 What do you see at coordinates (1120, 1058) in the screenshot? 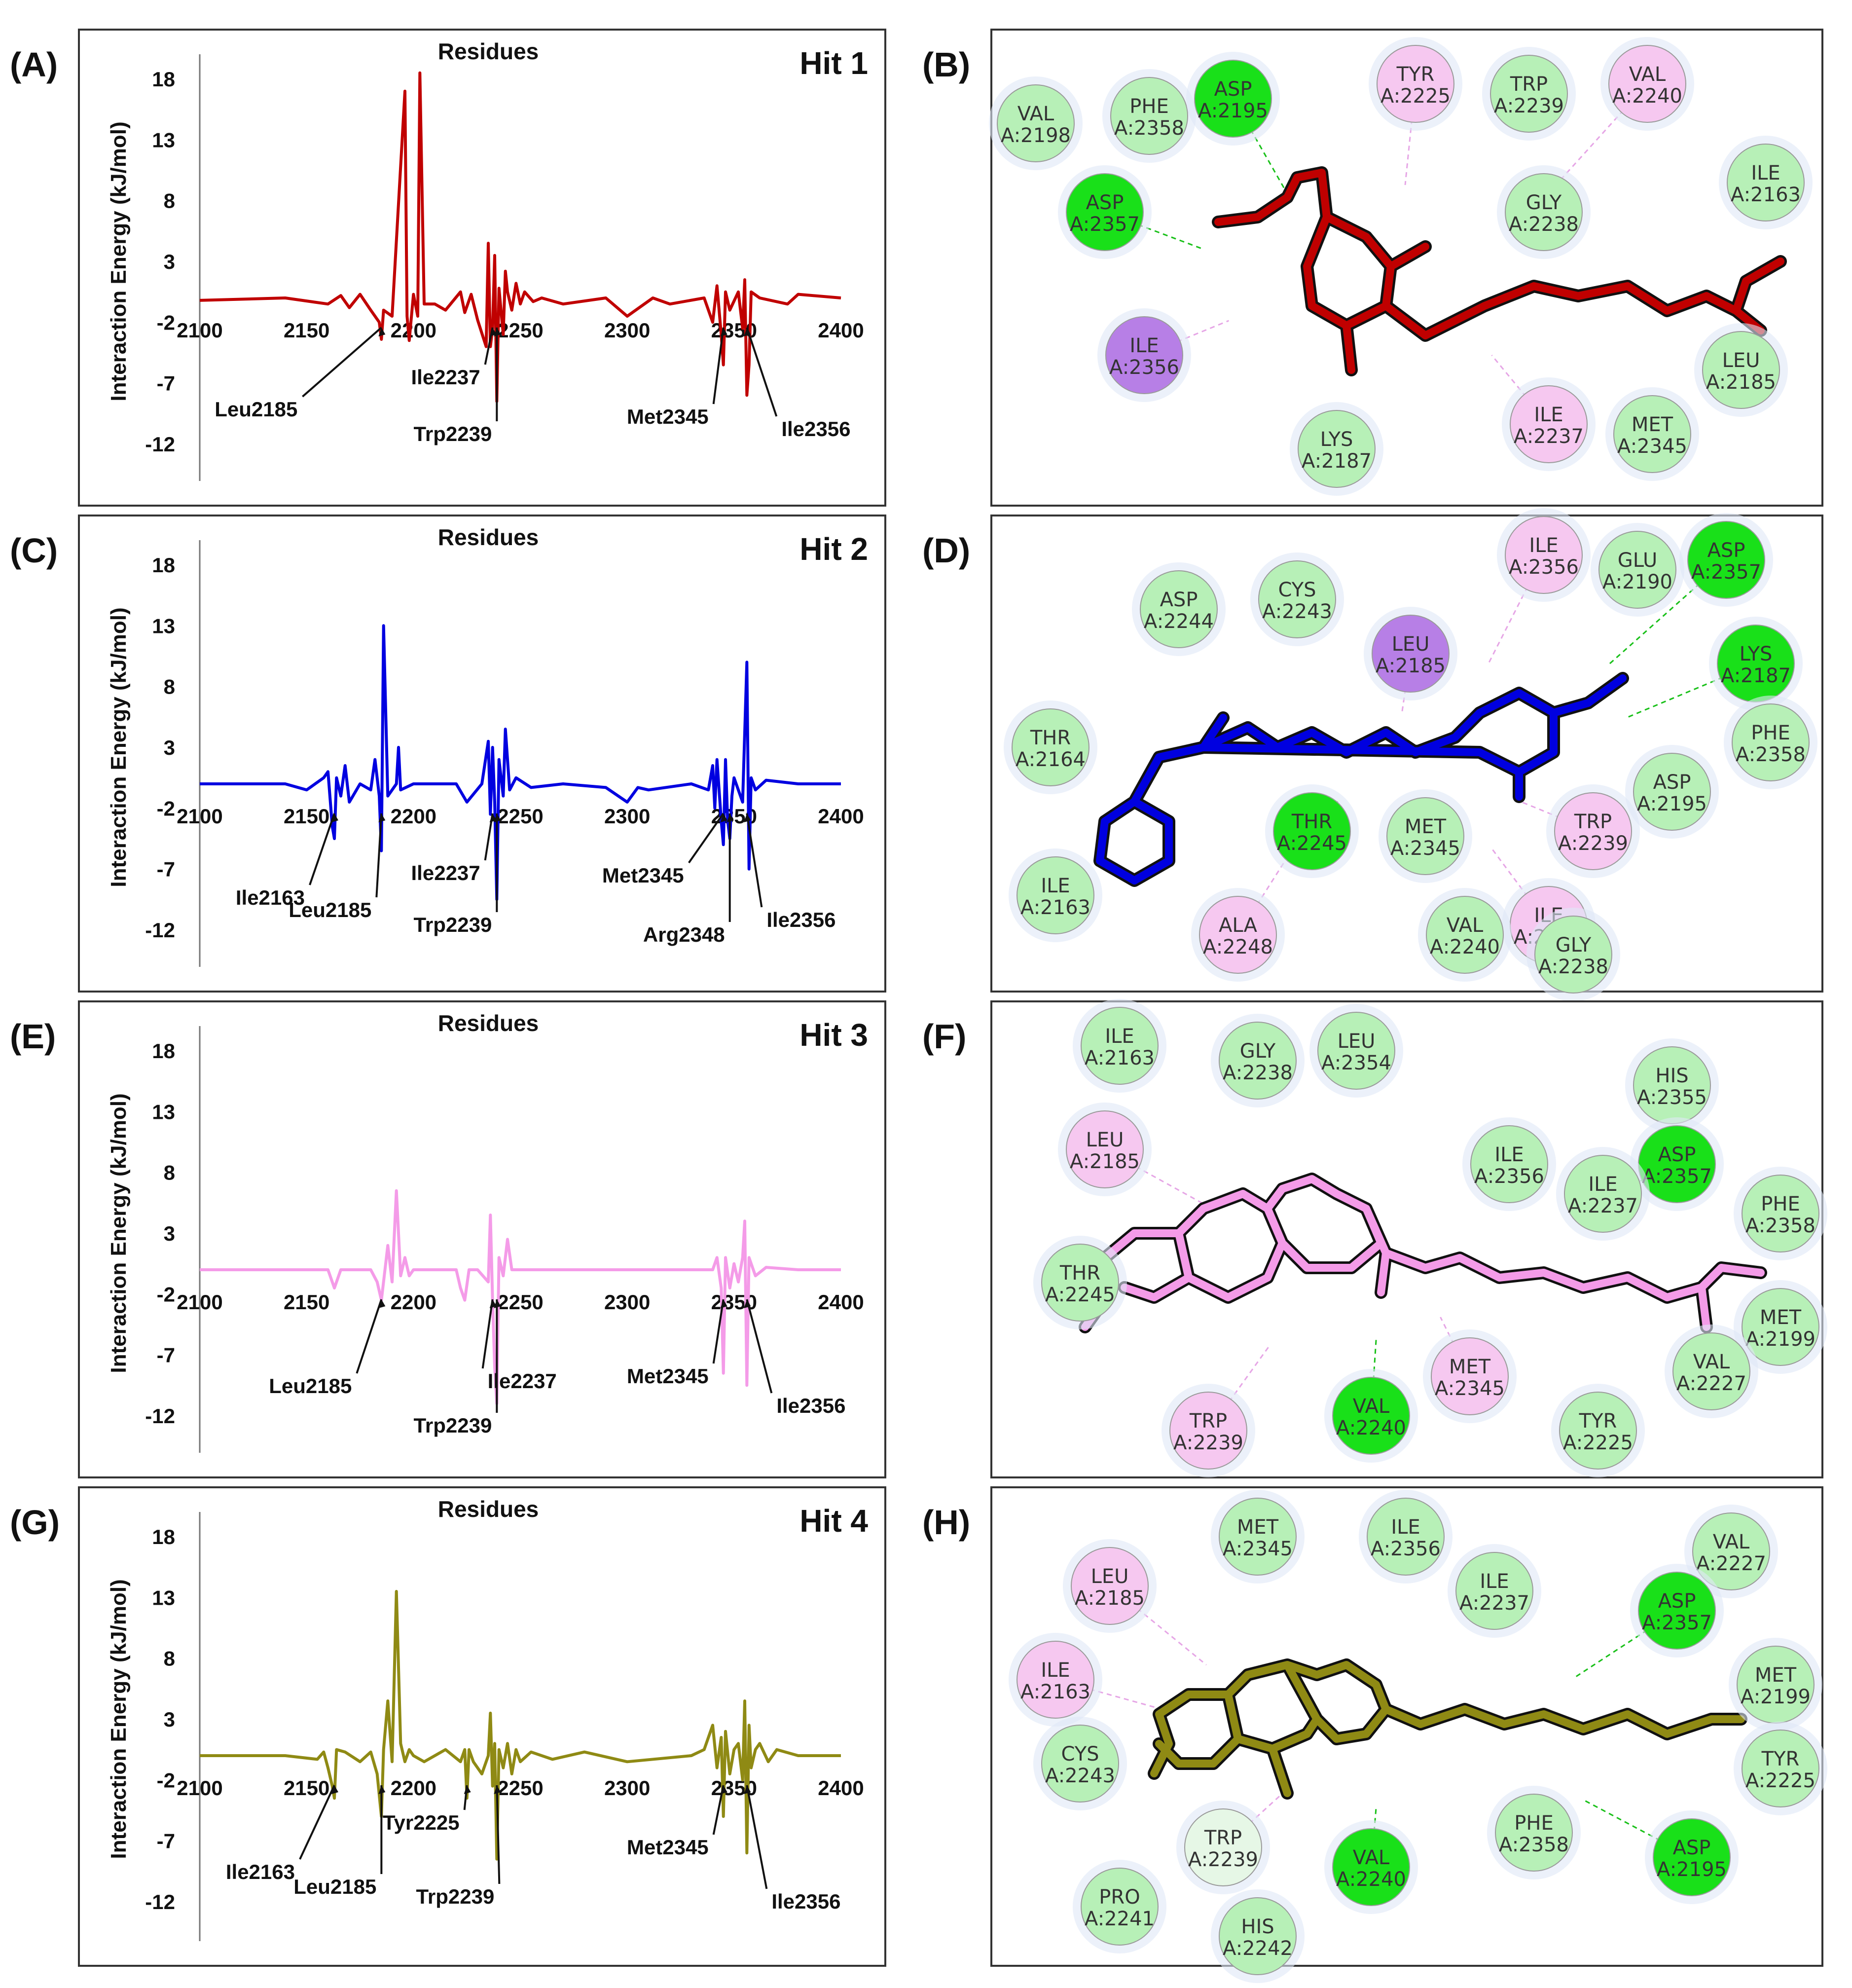
I see `residue-id: A:2163` at bounding box center [1120, 1058].